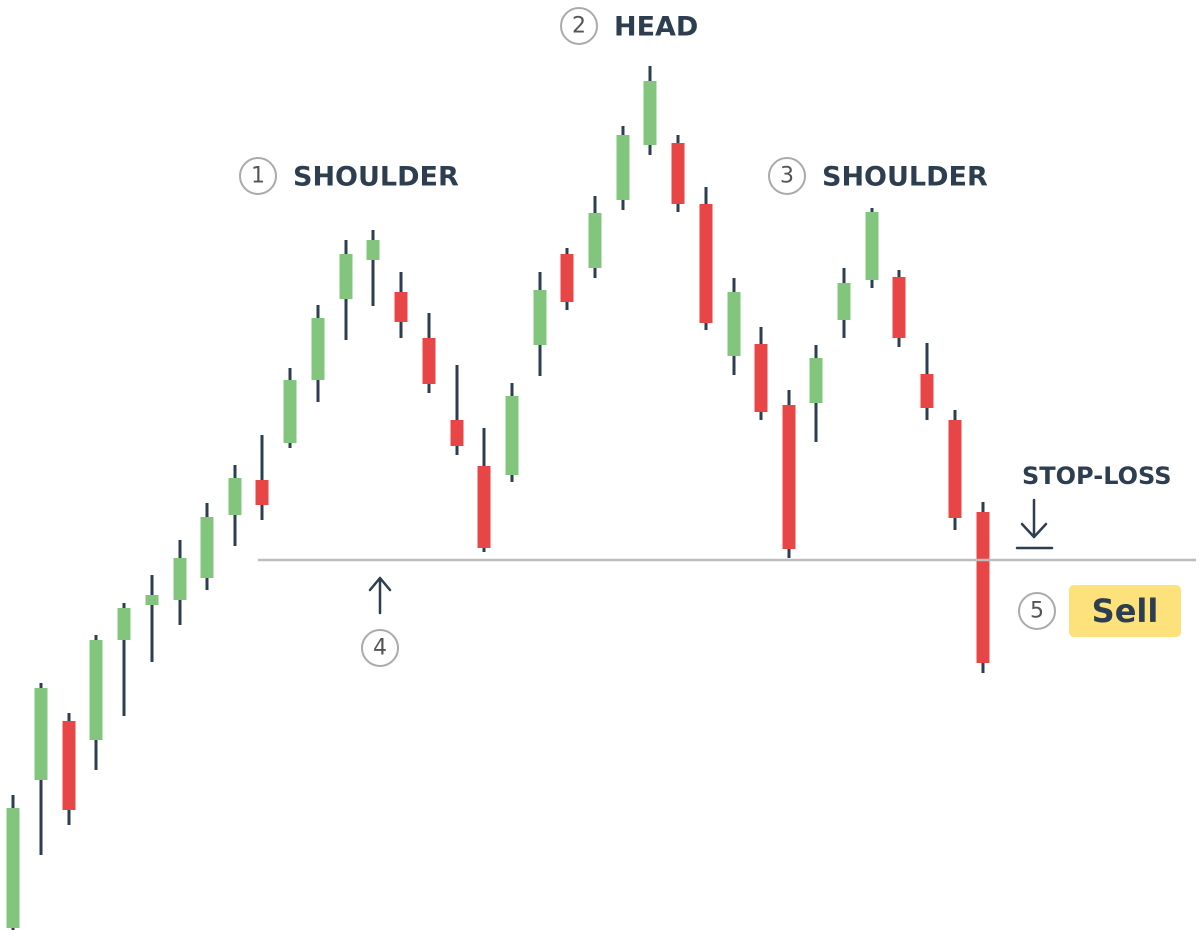 This screenshot has width=1200, height=941. I want to click on step-number: 2, so click(579, 26).